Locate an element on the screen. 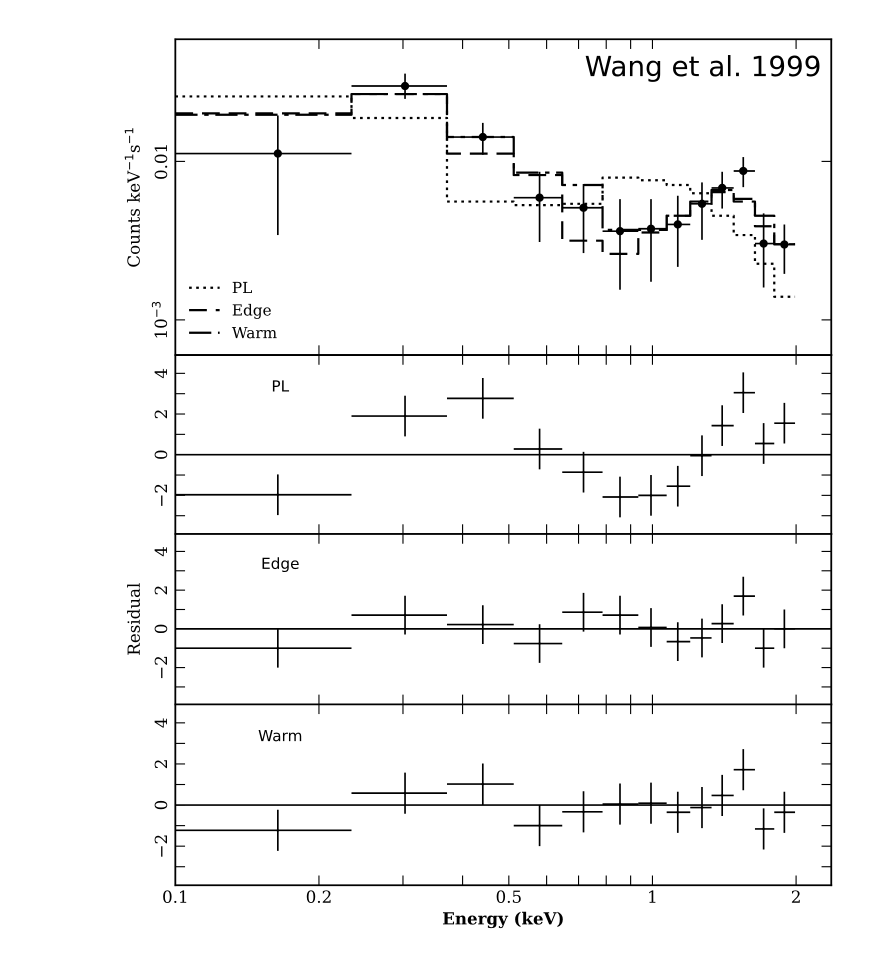 The width and height of the screenshot is (890, 957). annotation: PL is located at coordinates (281, 386).